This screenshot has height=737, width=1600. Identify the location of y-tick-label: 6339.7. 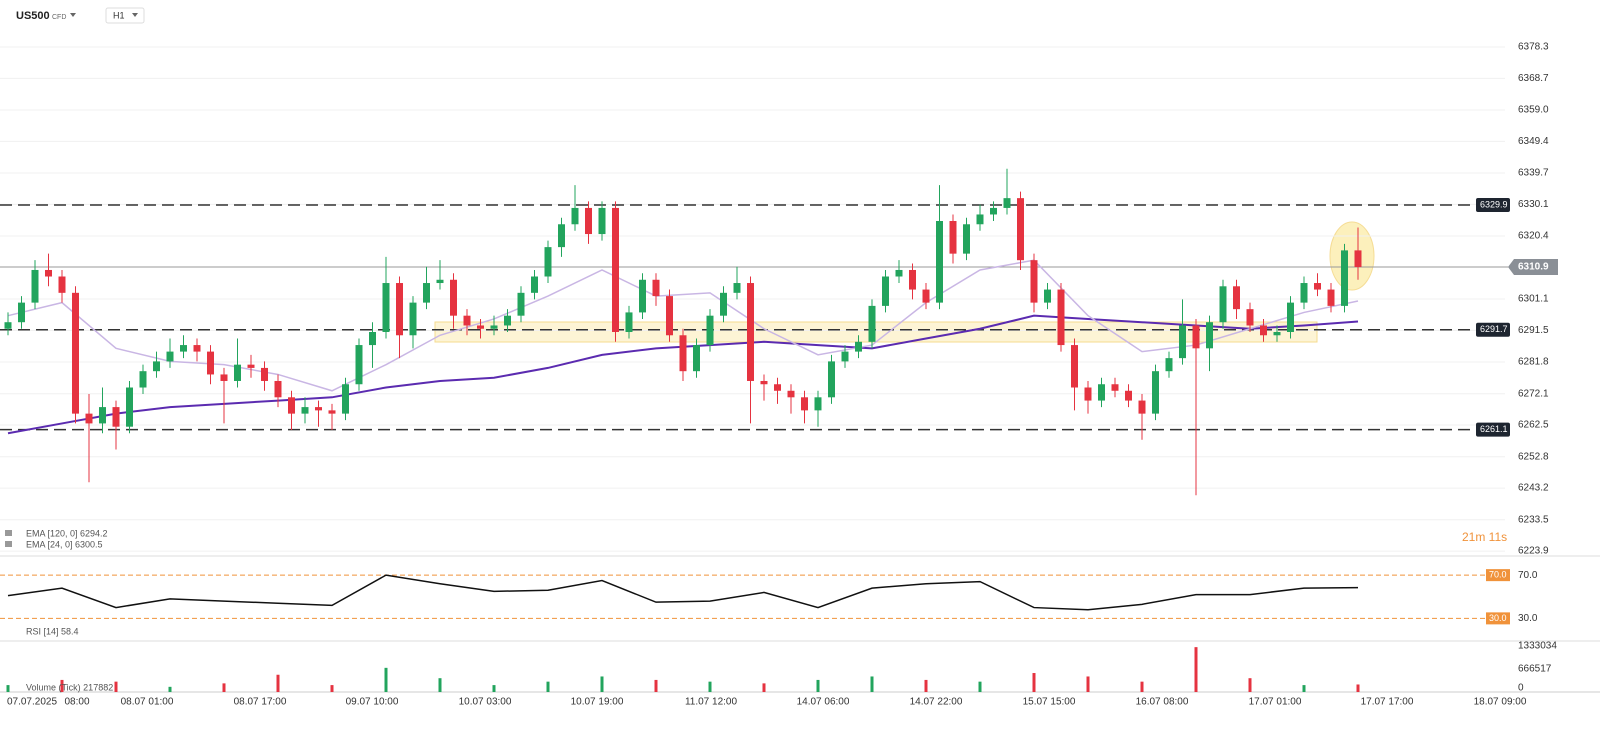
(1533, 173).